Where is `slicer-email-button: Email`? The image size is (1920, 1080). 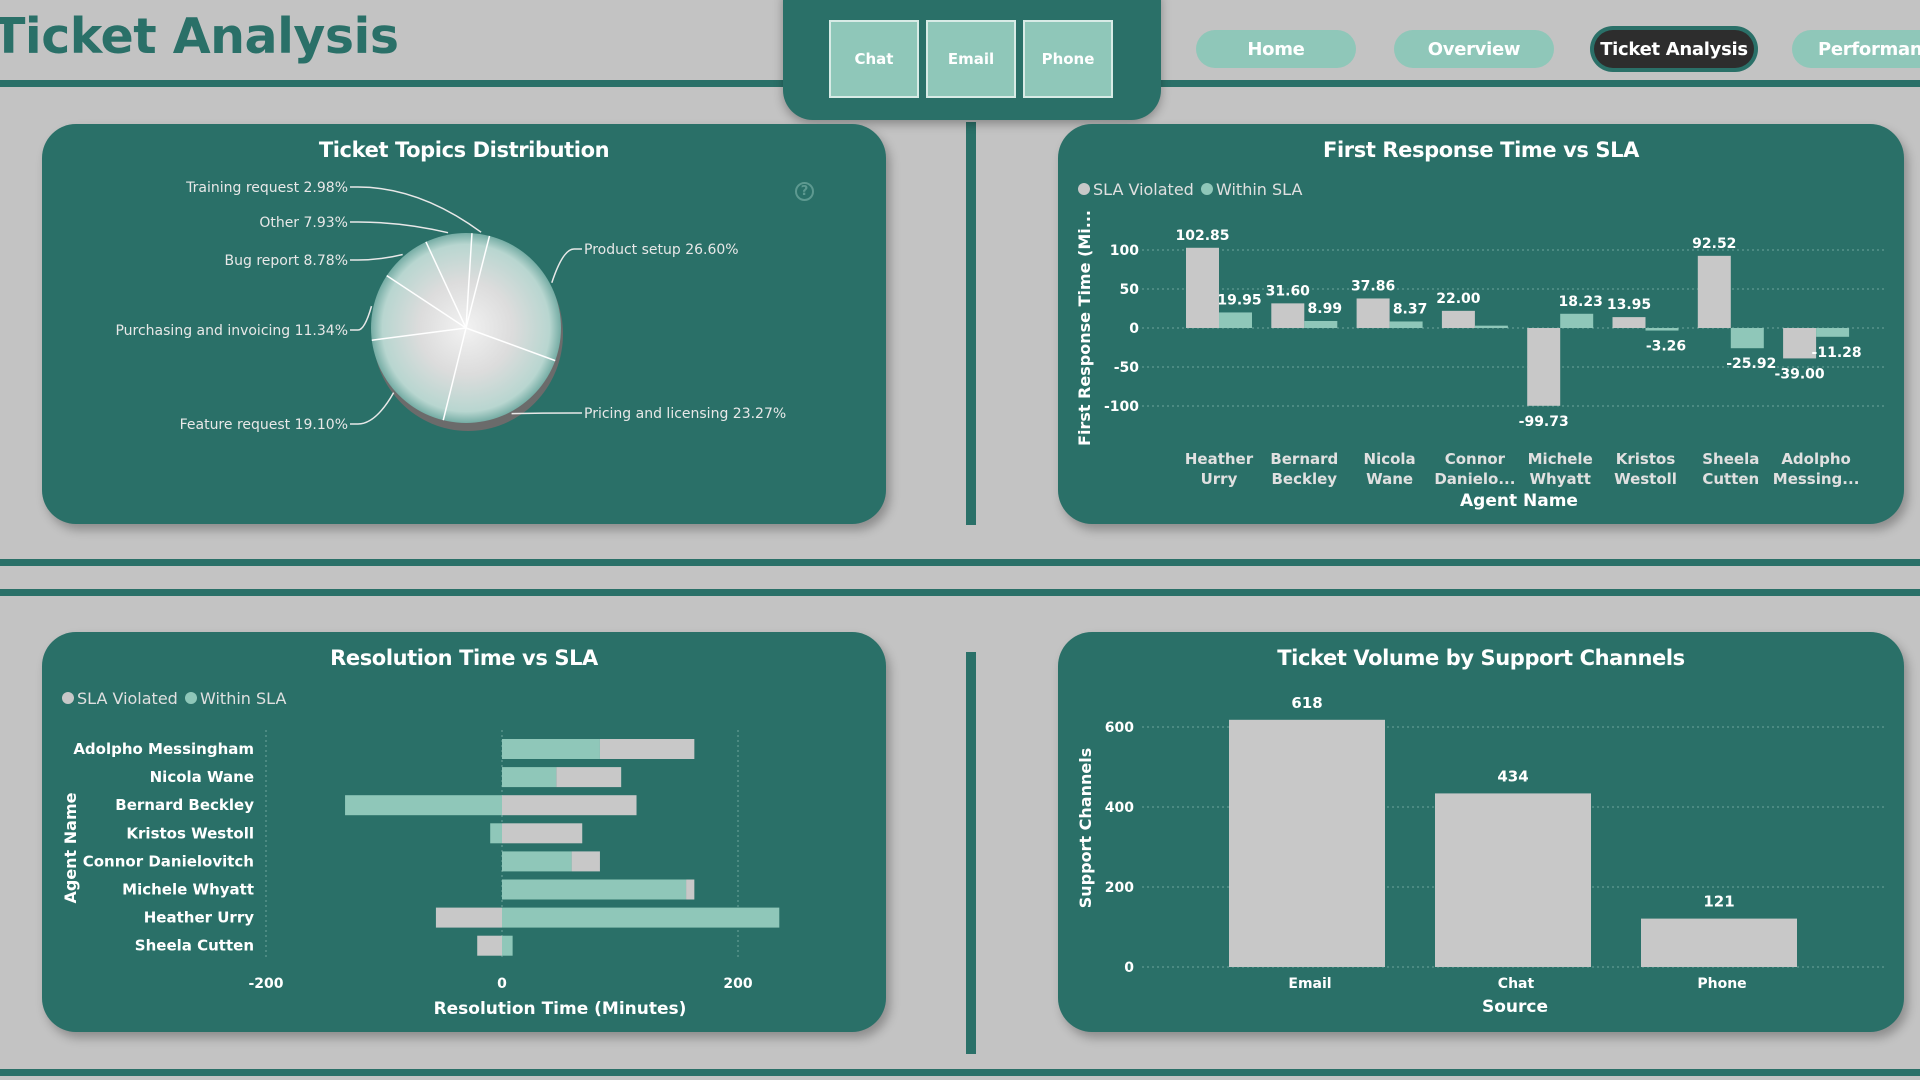 slicer-email-button: Email is located at coordinates (971, 59).